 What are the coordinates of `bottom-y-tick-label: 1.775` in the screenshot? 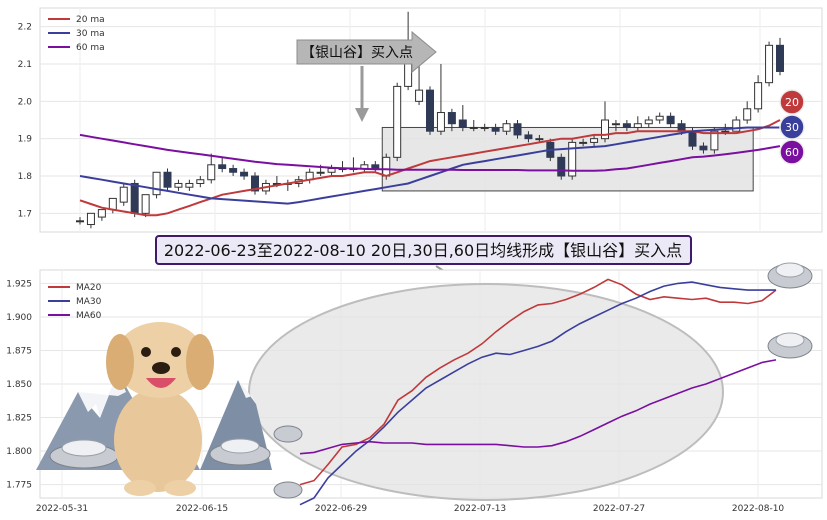 It's located at (19, 486).